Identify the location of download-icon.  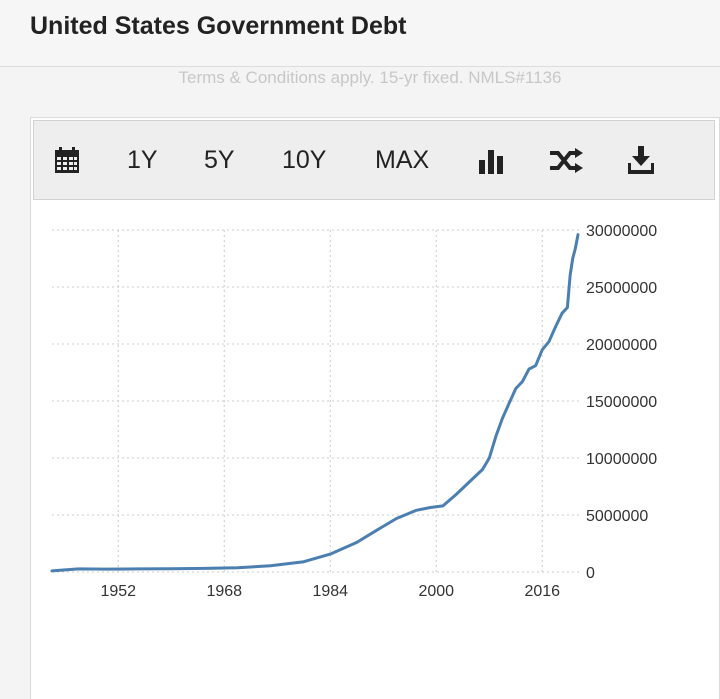
(641, 162).